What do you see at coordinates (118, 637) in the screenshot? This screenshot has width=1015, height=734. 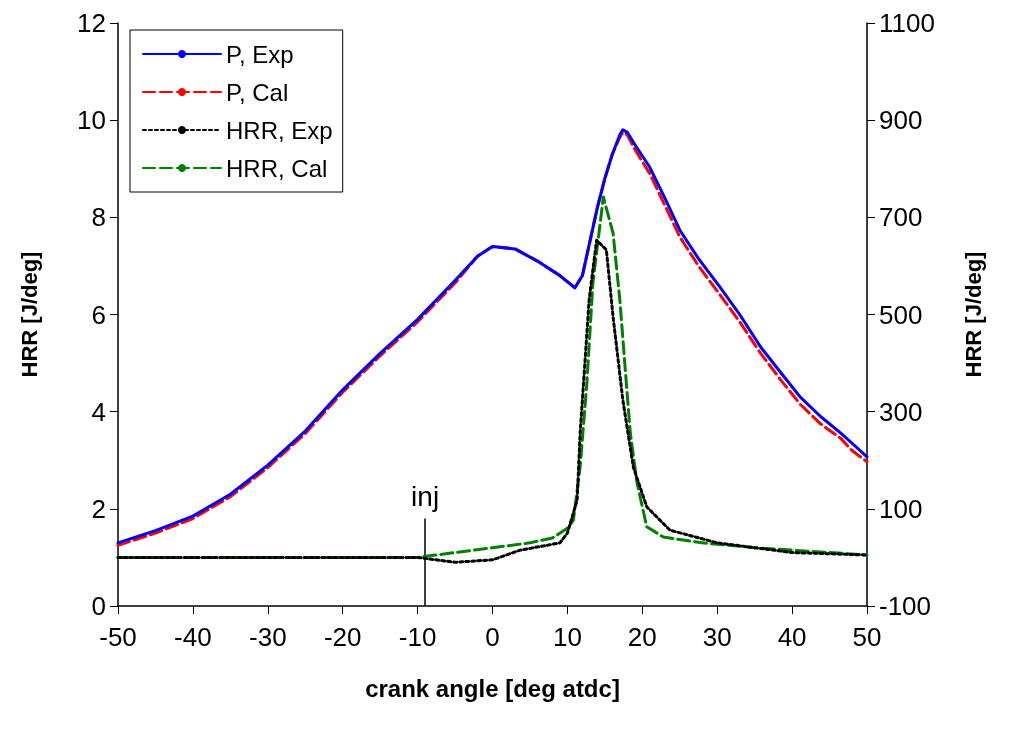 I see `x-tick-label: -50` at bounding box center [118, 637].